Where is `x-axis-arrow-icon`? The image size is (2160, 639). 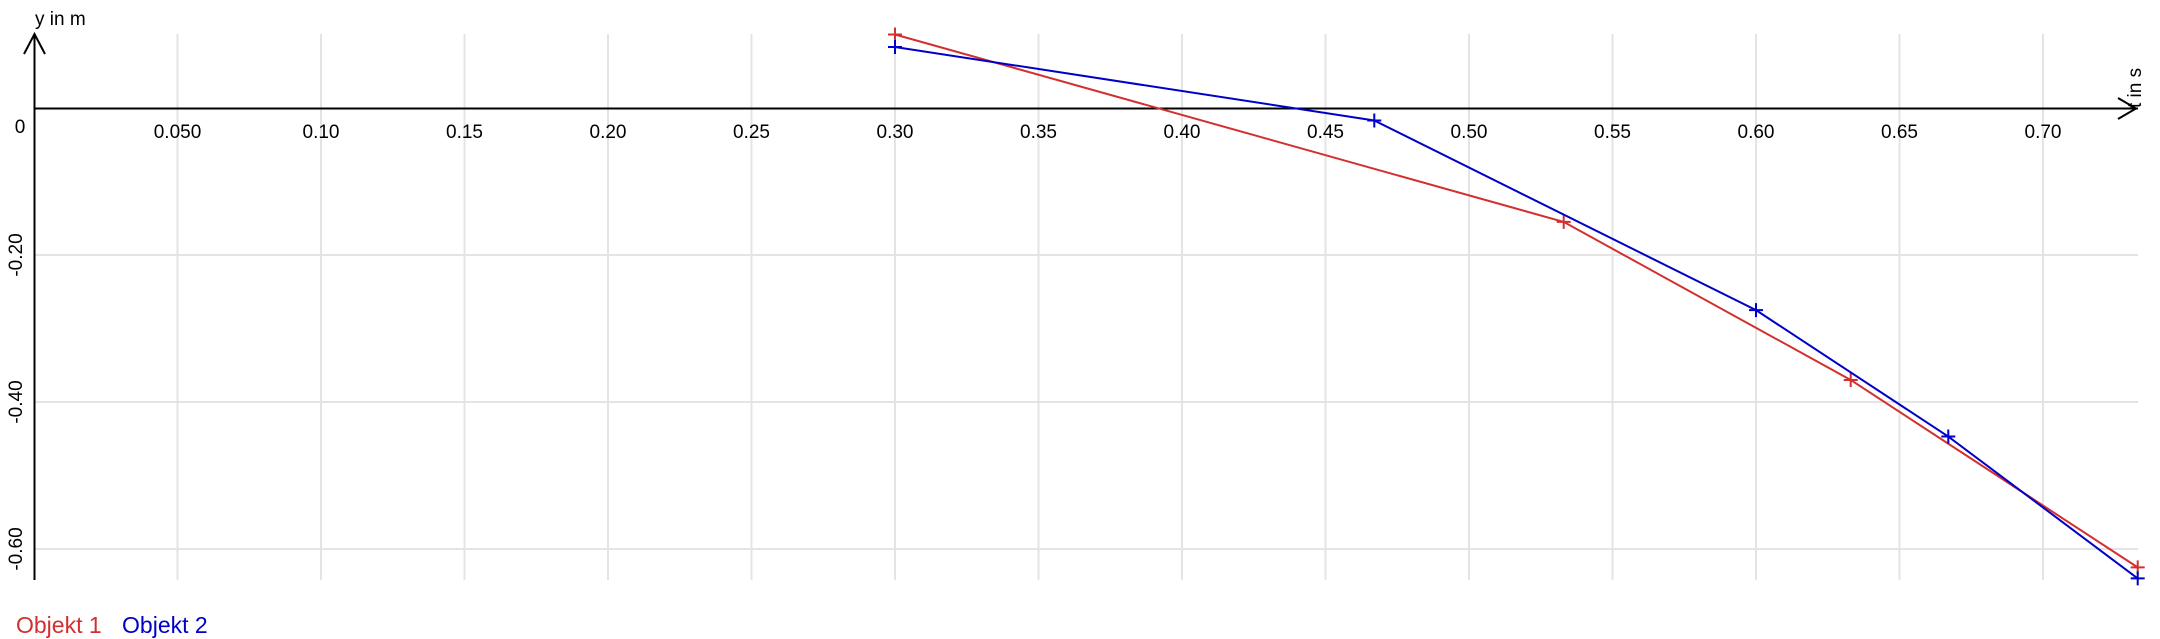
x-axis-arrow-icon is located at coordinates (2127, 108).